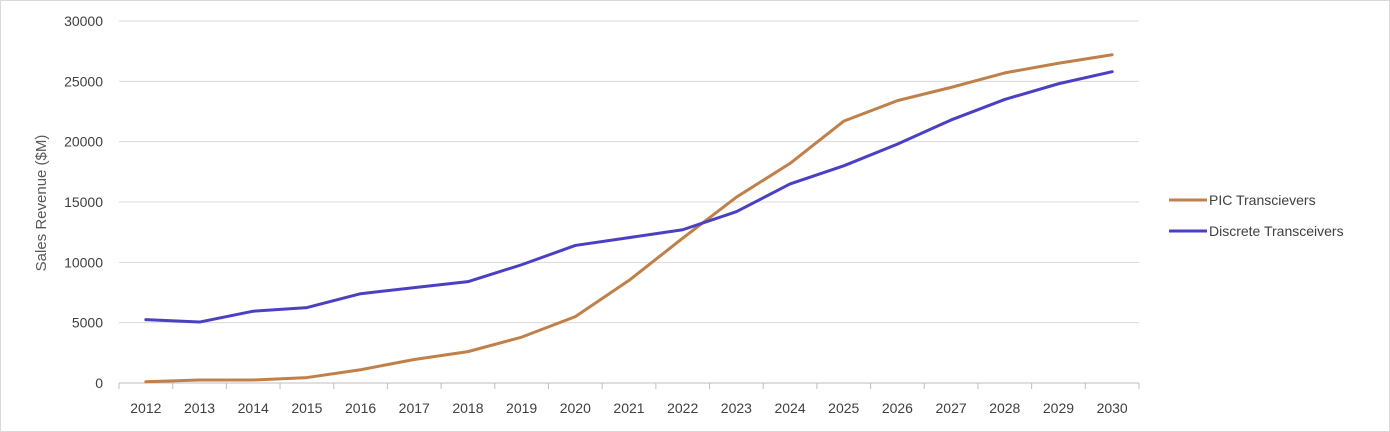 Image resolution: width=1390 pixels, height=432 pixels. I want to click on x-tick-label: 2025, so click(843, 408).